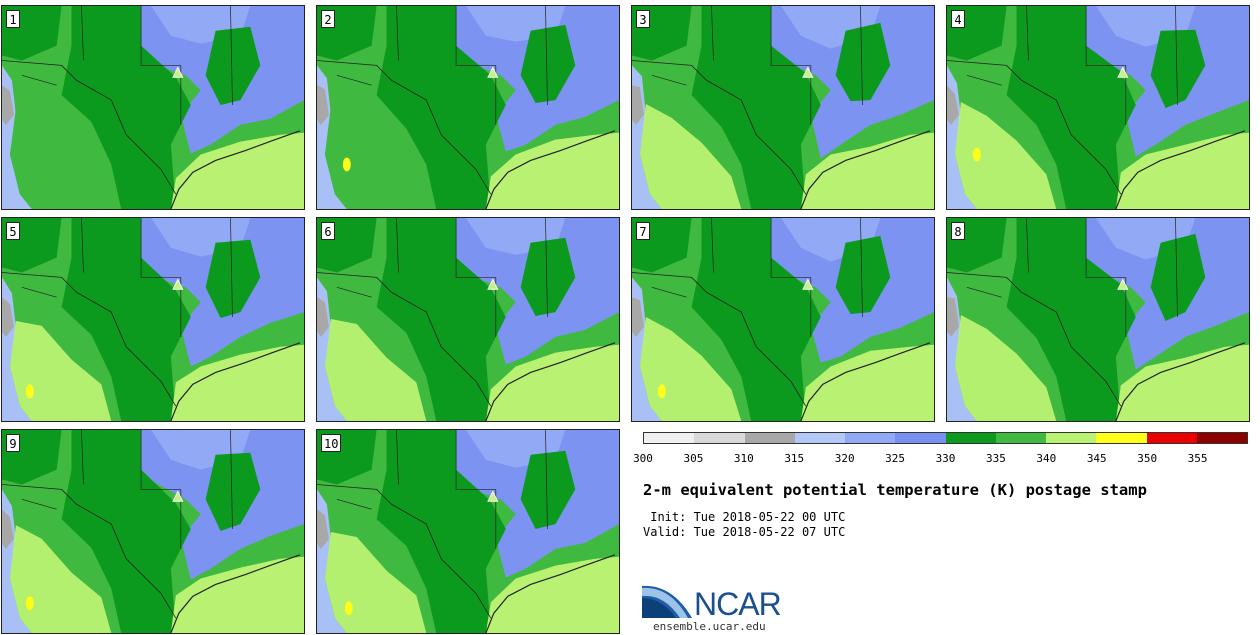 This screenshot has width=1260, height=635. I want to click on logo-url: ensemble.ucar.edu, so click(709, 626).